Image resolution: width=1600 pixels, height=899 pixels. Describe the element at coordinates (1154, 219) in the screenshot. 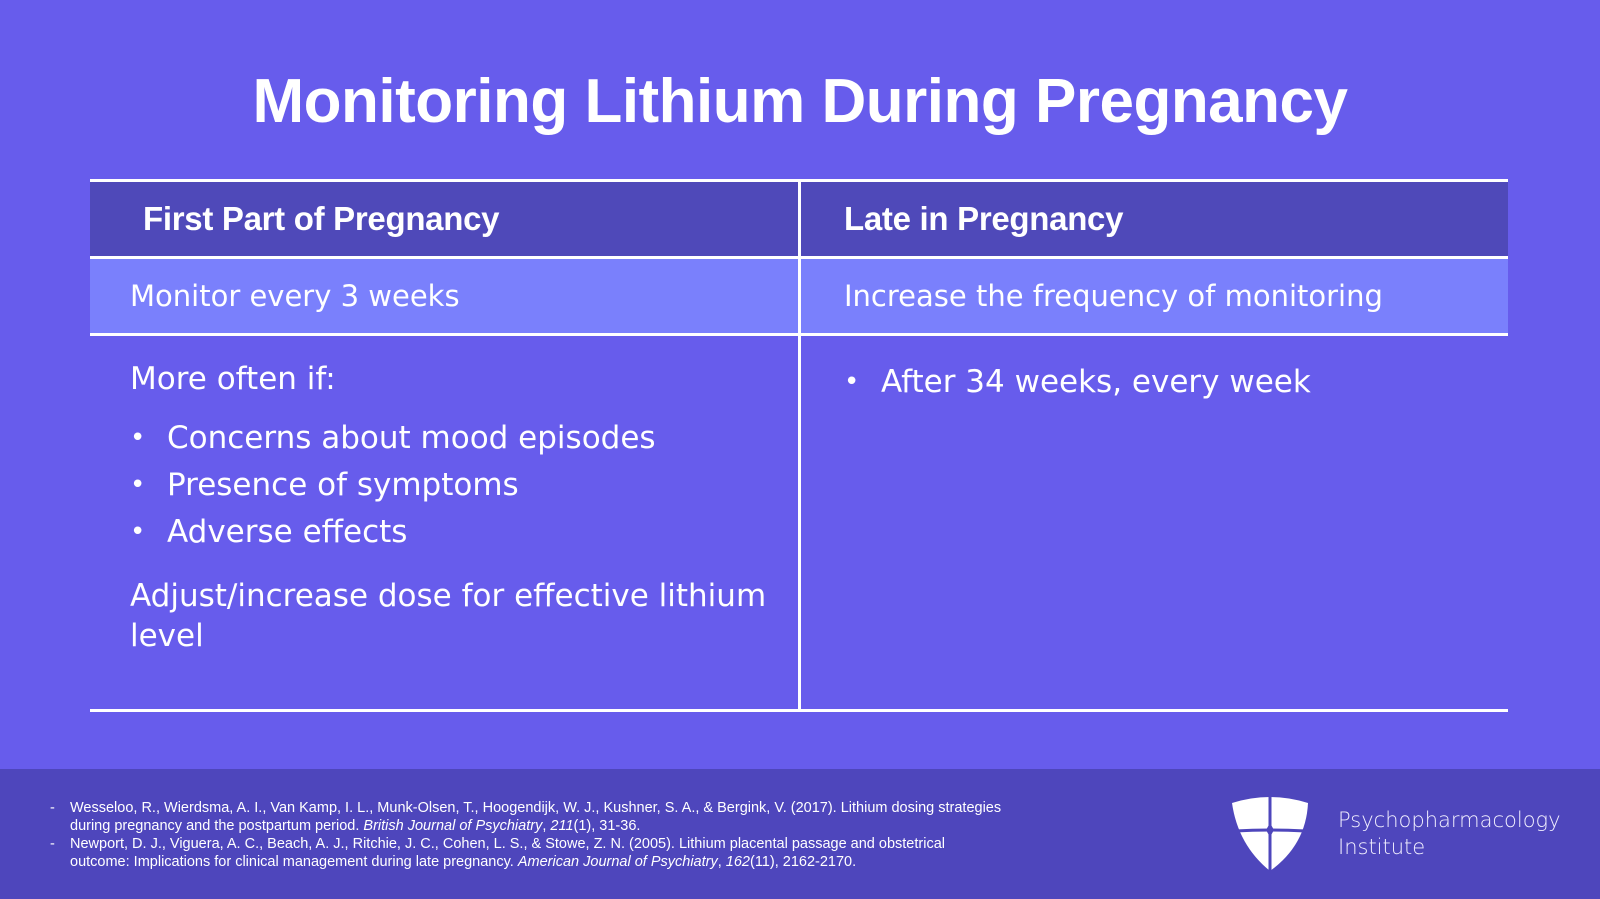

I see `header-cell-late: Late in Pregnancy` at that location.